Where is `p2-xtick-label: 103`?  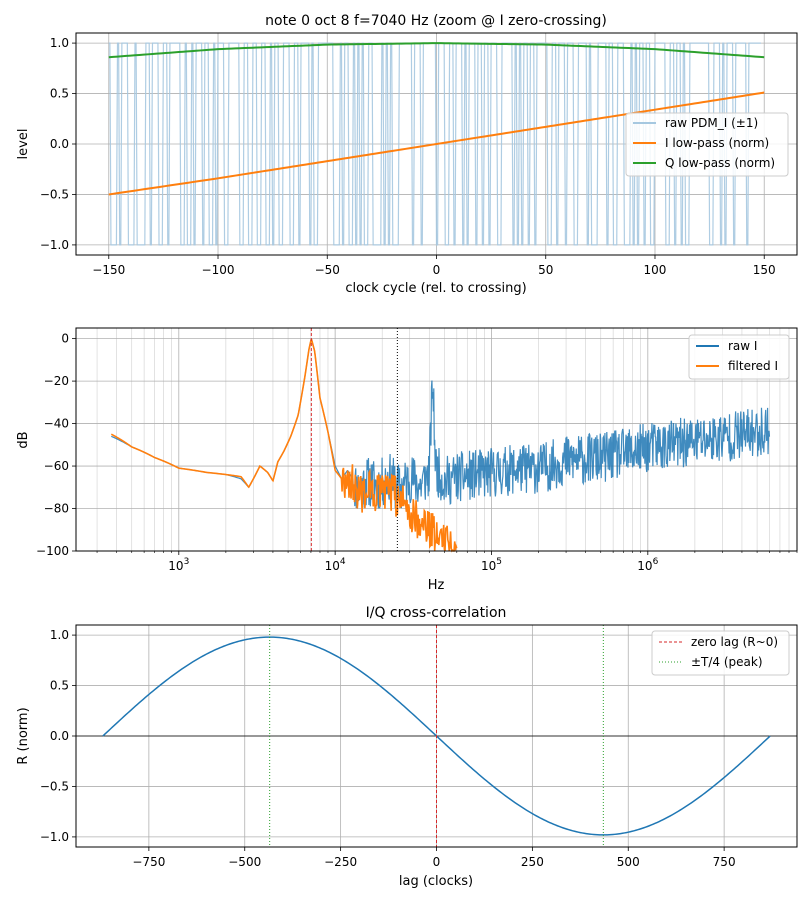 p2-xtick-label: 103 is located at coordinates (178, 565).